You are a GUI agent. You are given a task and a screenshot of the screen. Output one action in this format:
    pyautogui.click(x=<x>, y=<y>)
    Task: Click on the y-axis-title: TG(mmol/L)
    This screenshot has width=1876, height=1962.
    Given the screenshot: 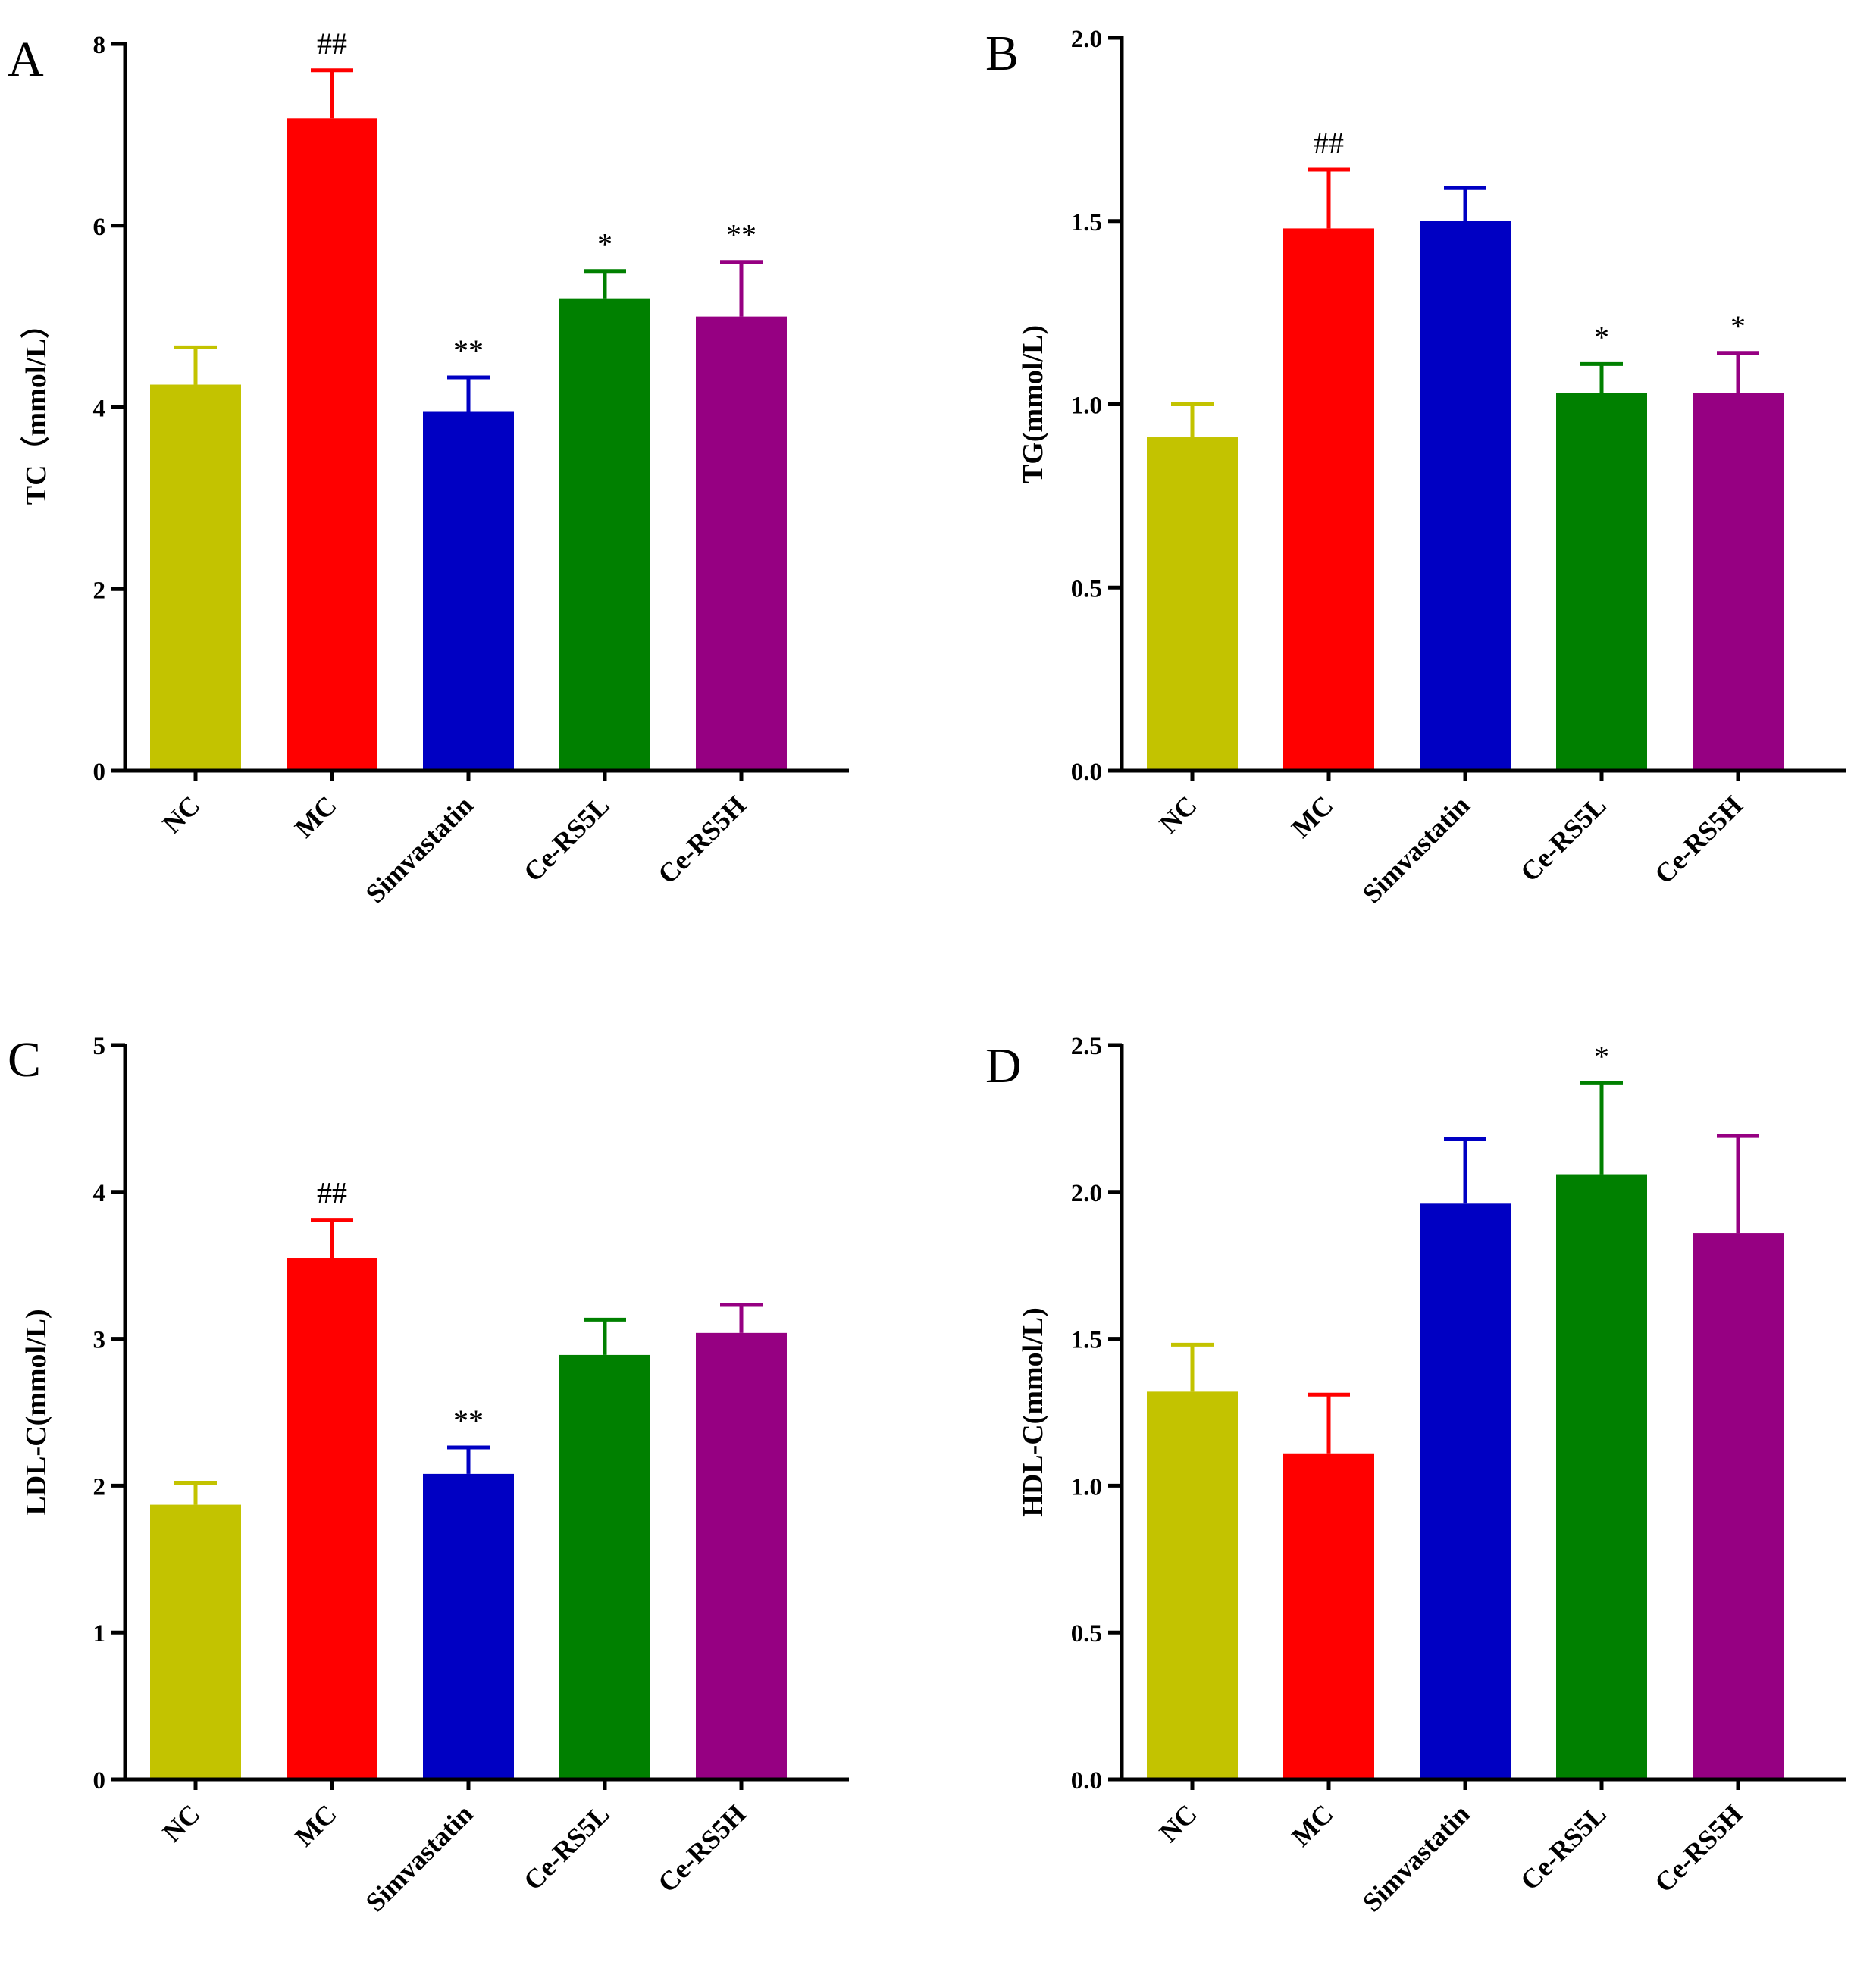 What is the action you would take?
    pyautogui.click(x=1033, y=404)
    